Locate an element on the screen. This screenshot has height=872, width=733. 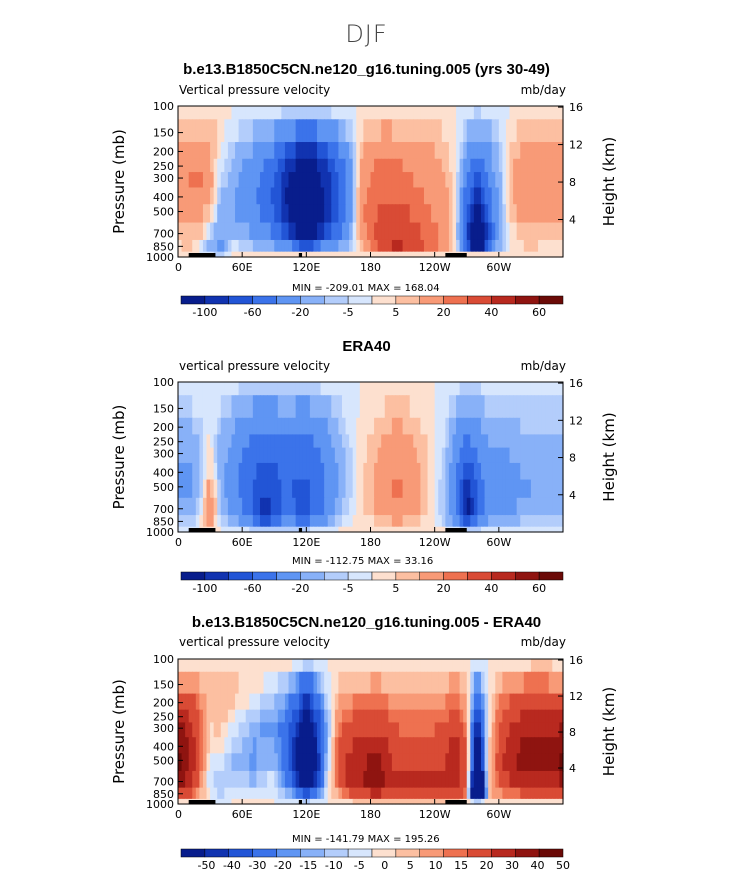
height-tick-label: 8 is located at coordinates (572, 182).